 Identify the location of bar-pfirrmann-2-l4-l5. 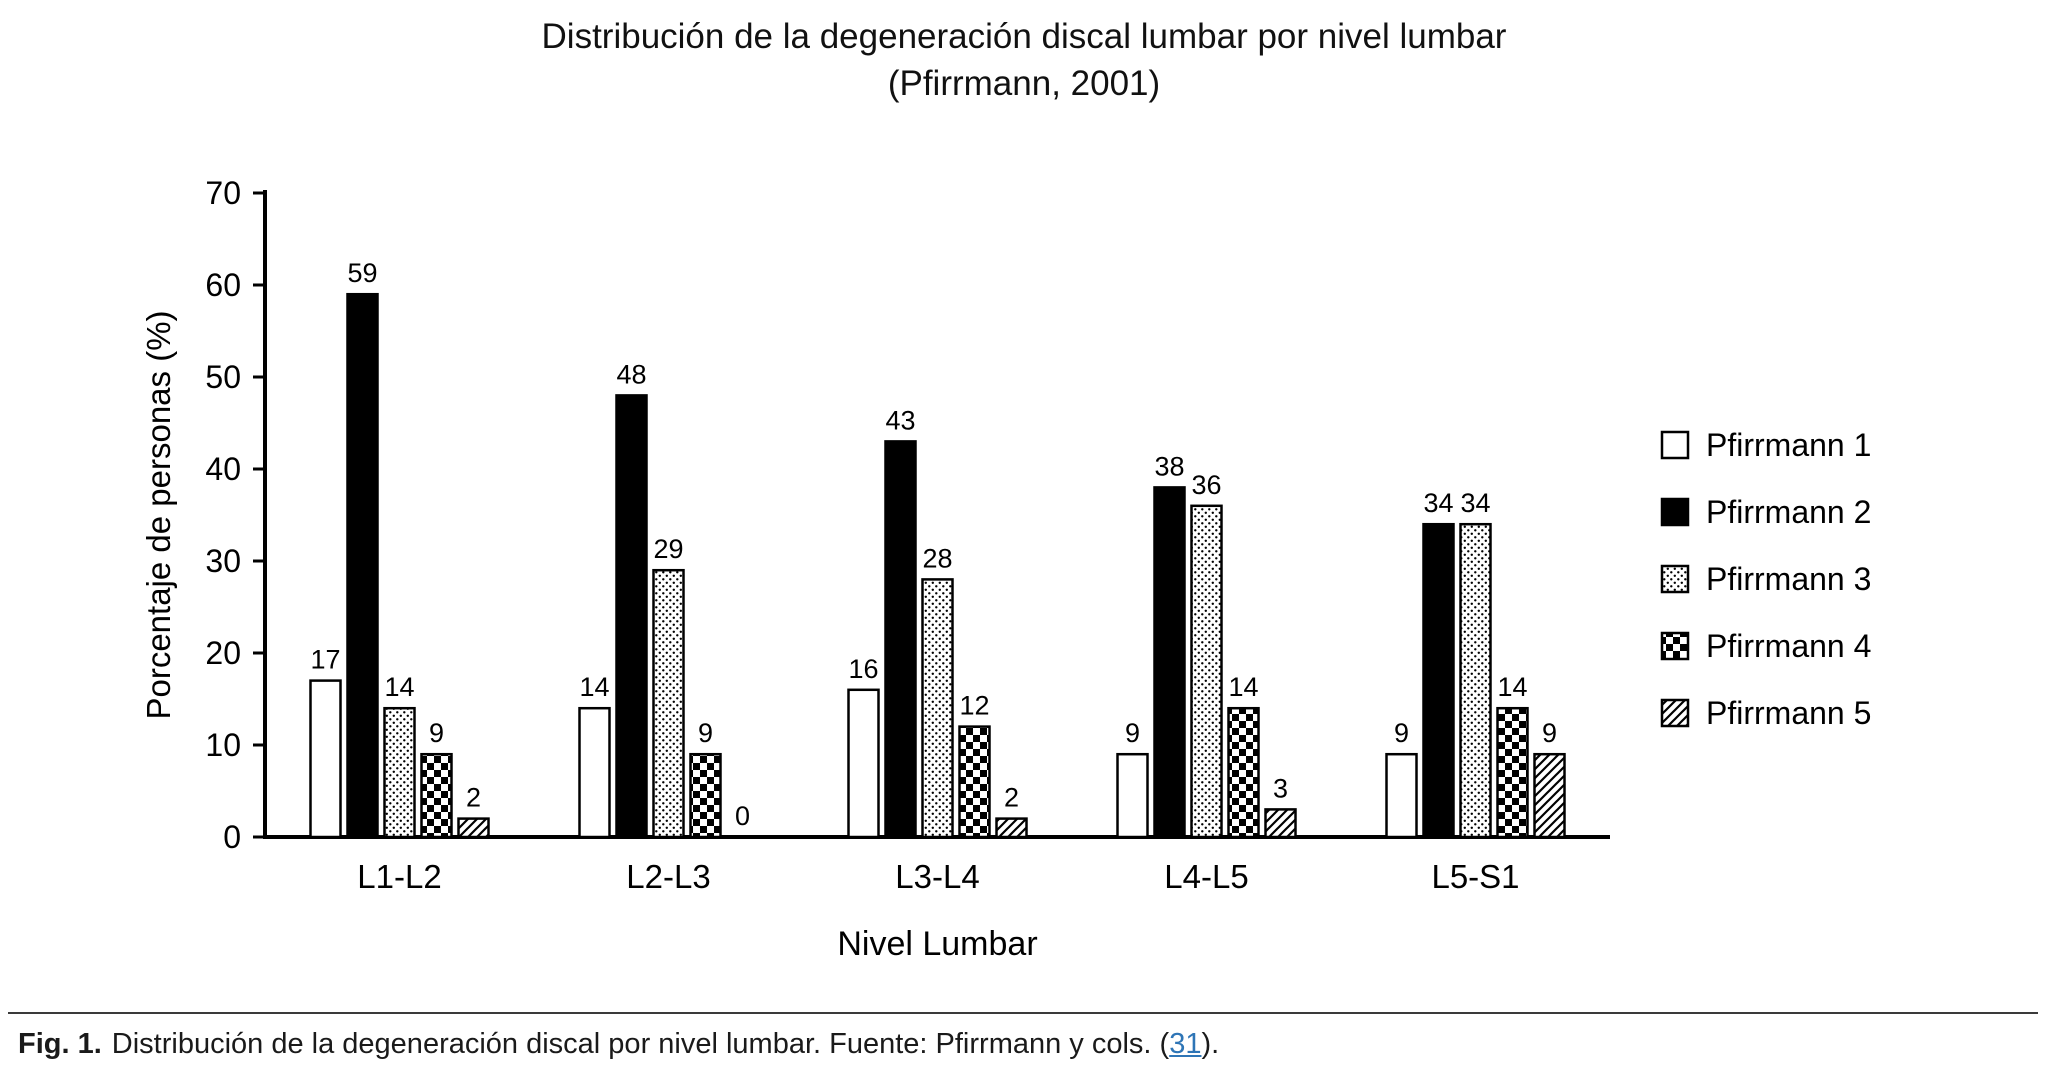
(1169, 662).